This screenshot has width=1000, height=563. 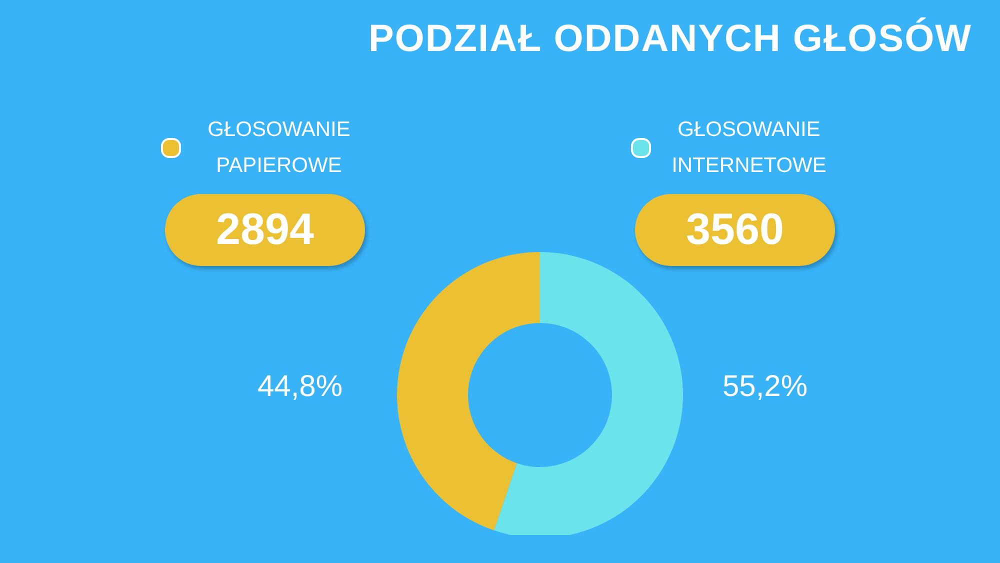 I want to click on text: 2894, so click(x=265, y=230).